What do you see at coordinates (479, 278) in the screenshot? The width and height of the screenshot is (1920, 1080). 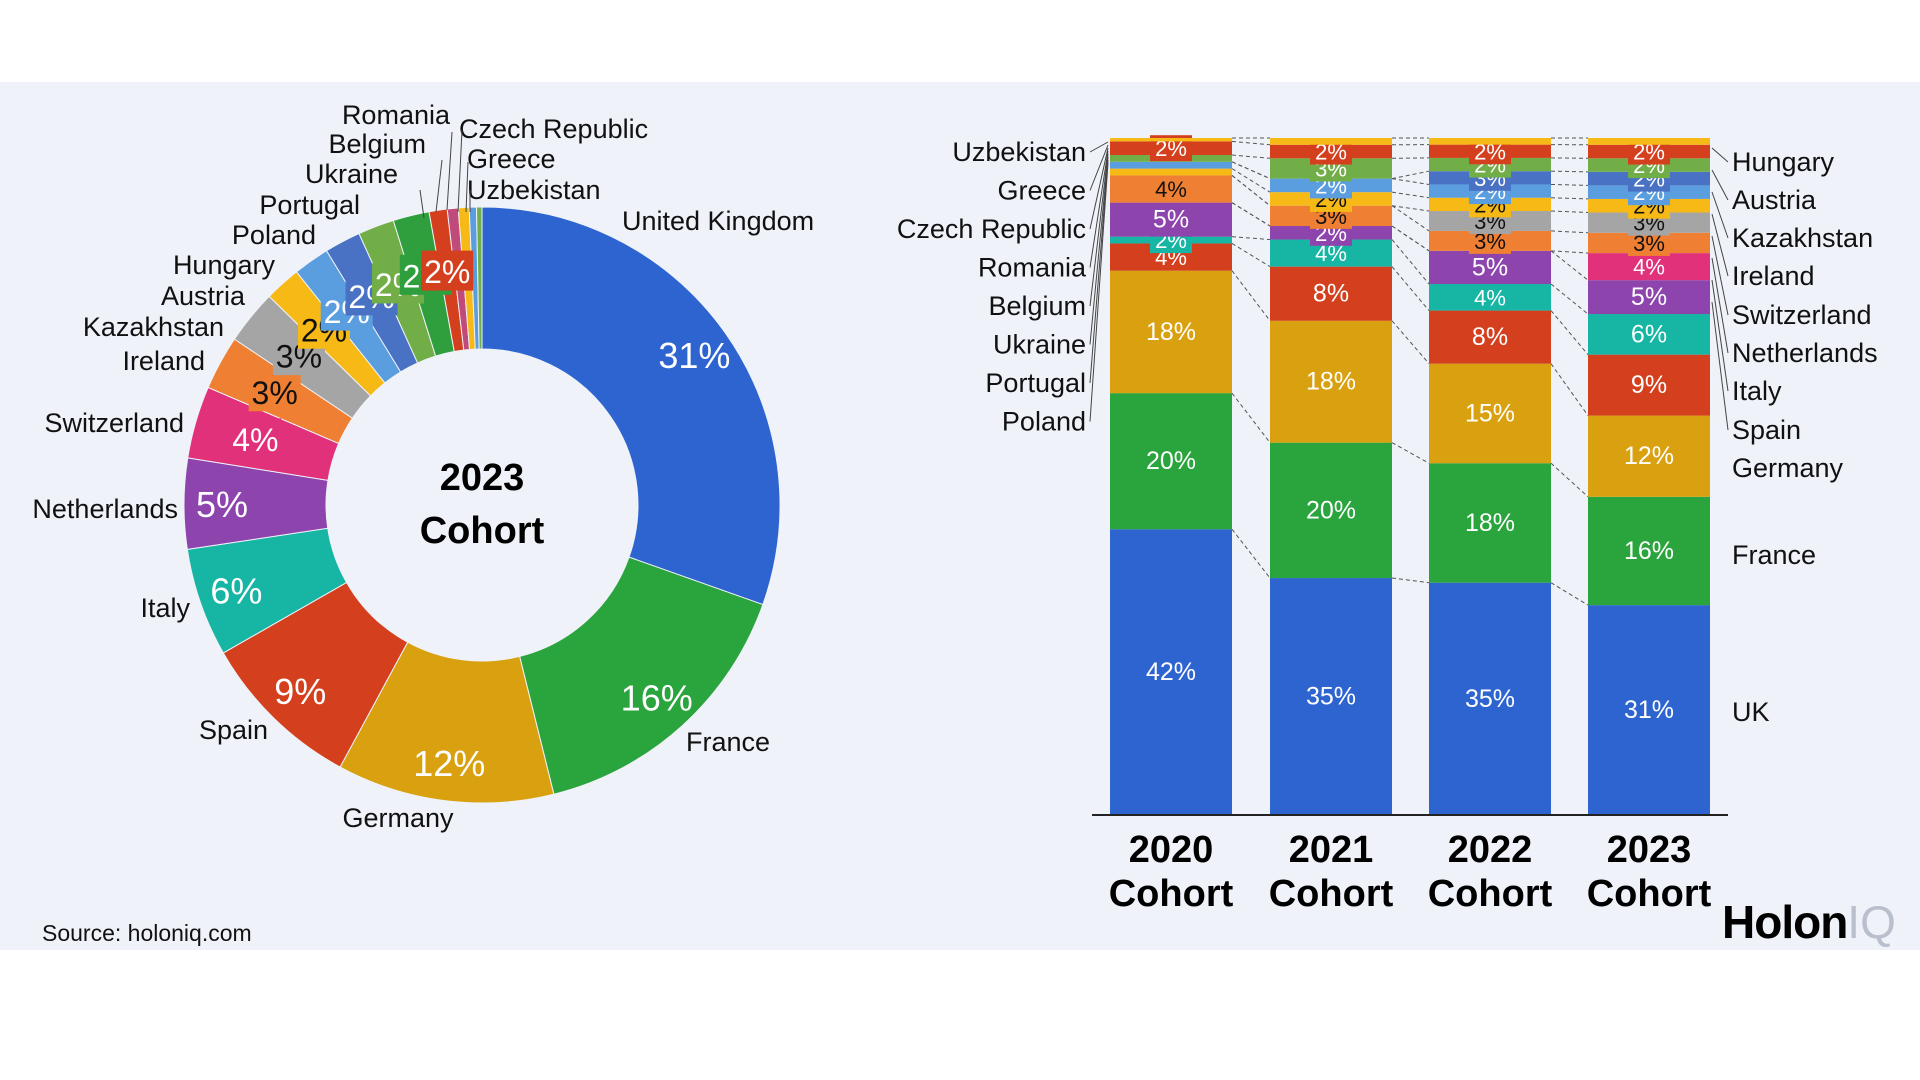 I see `slice-uzbekistan` at bounding box center [479, 278].